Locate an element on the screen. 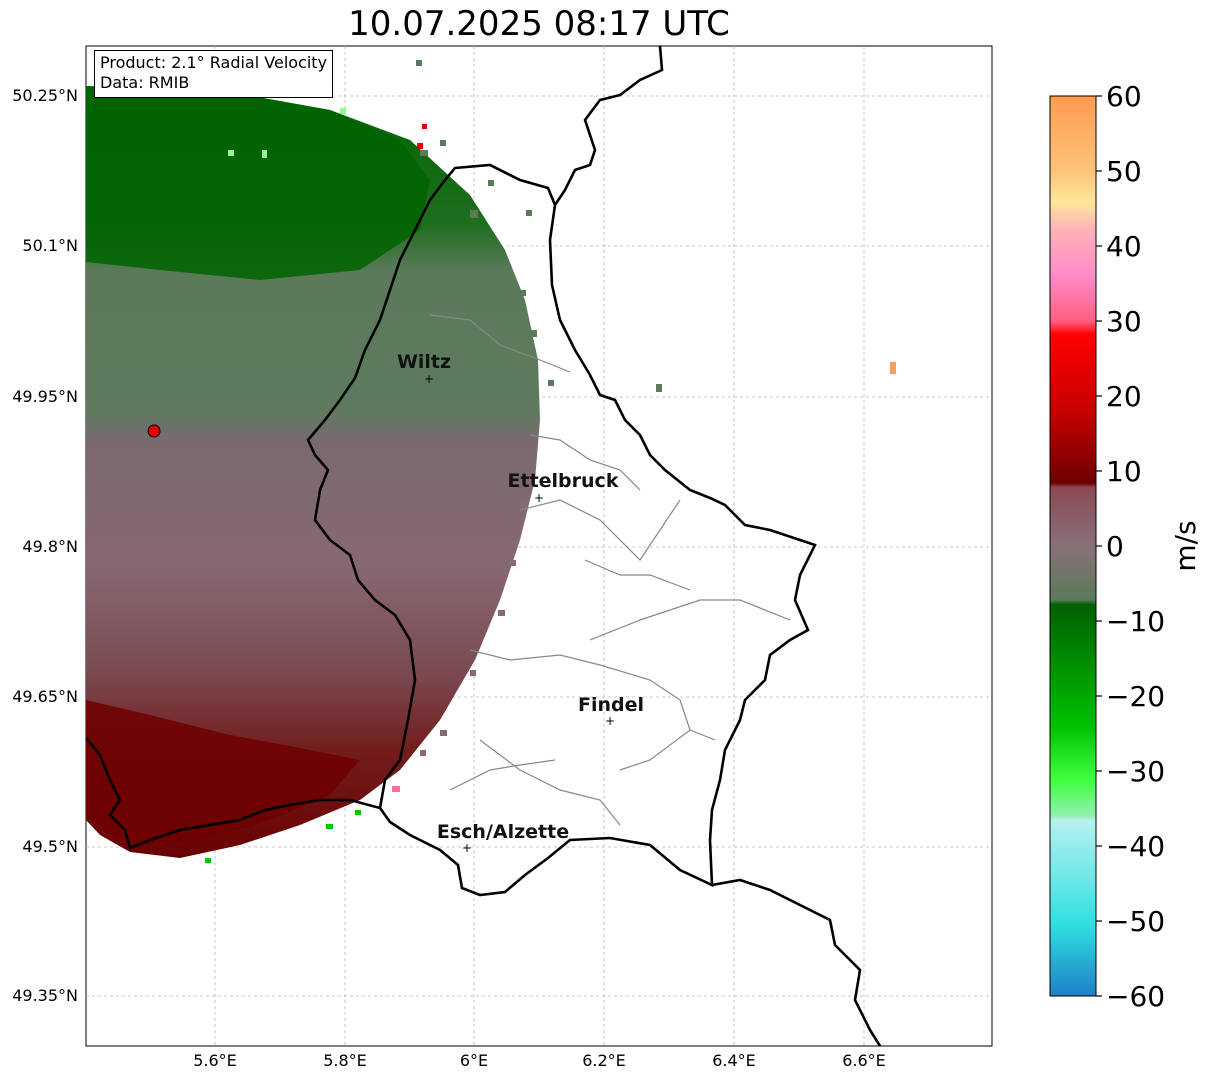 The image size is (1207, 1081). colorbar-tick-label: 20 is located at coordinates (1124, 396).